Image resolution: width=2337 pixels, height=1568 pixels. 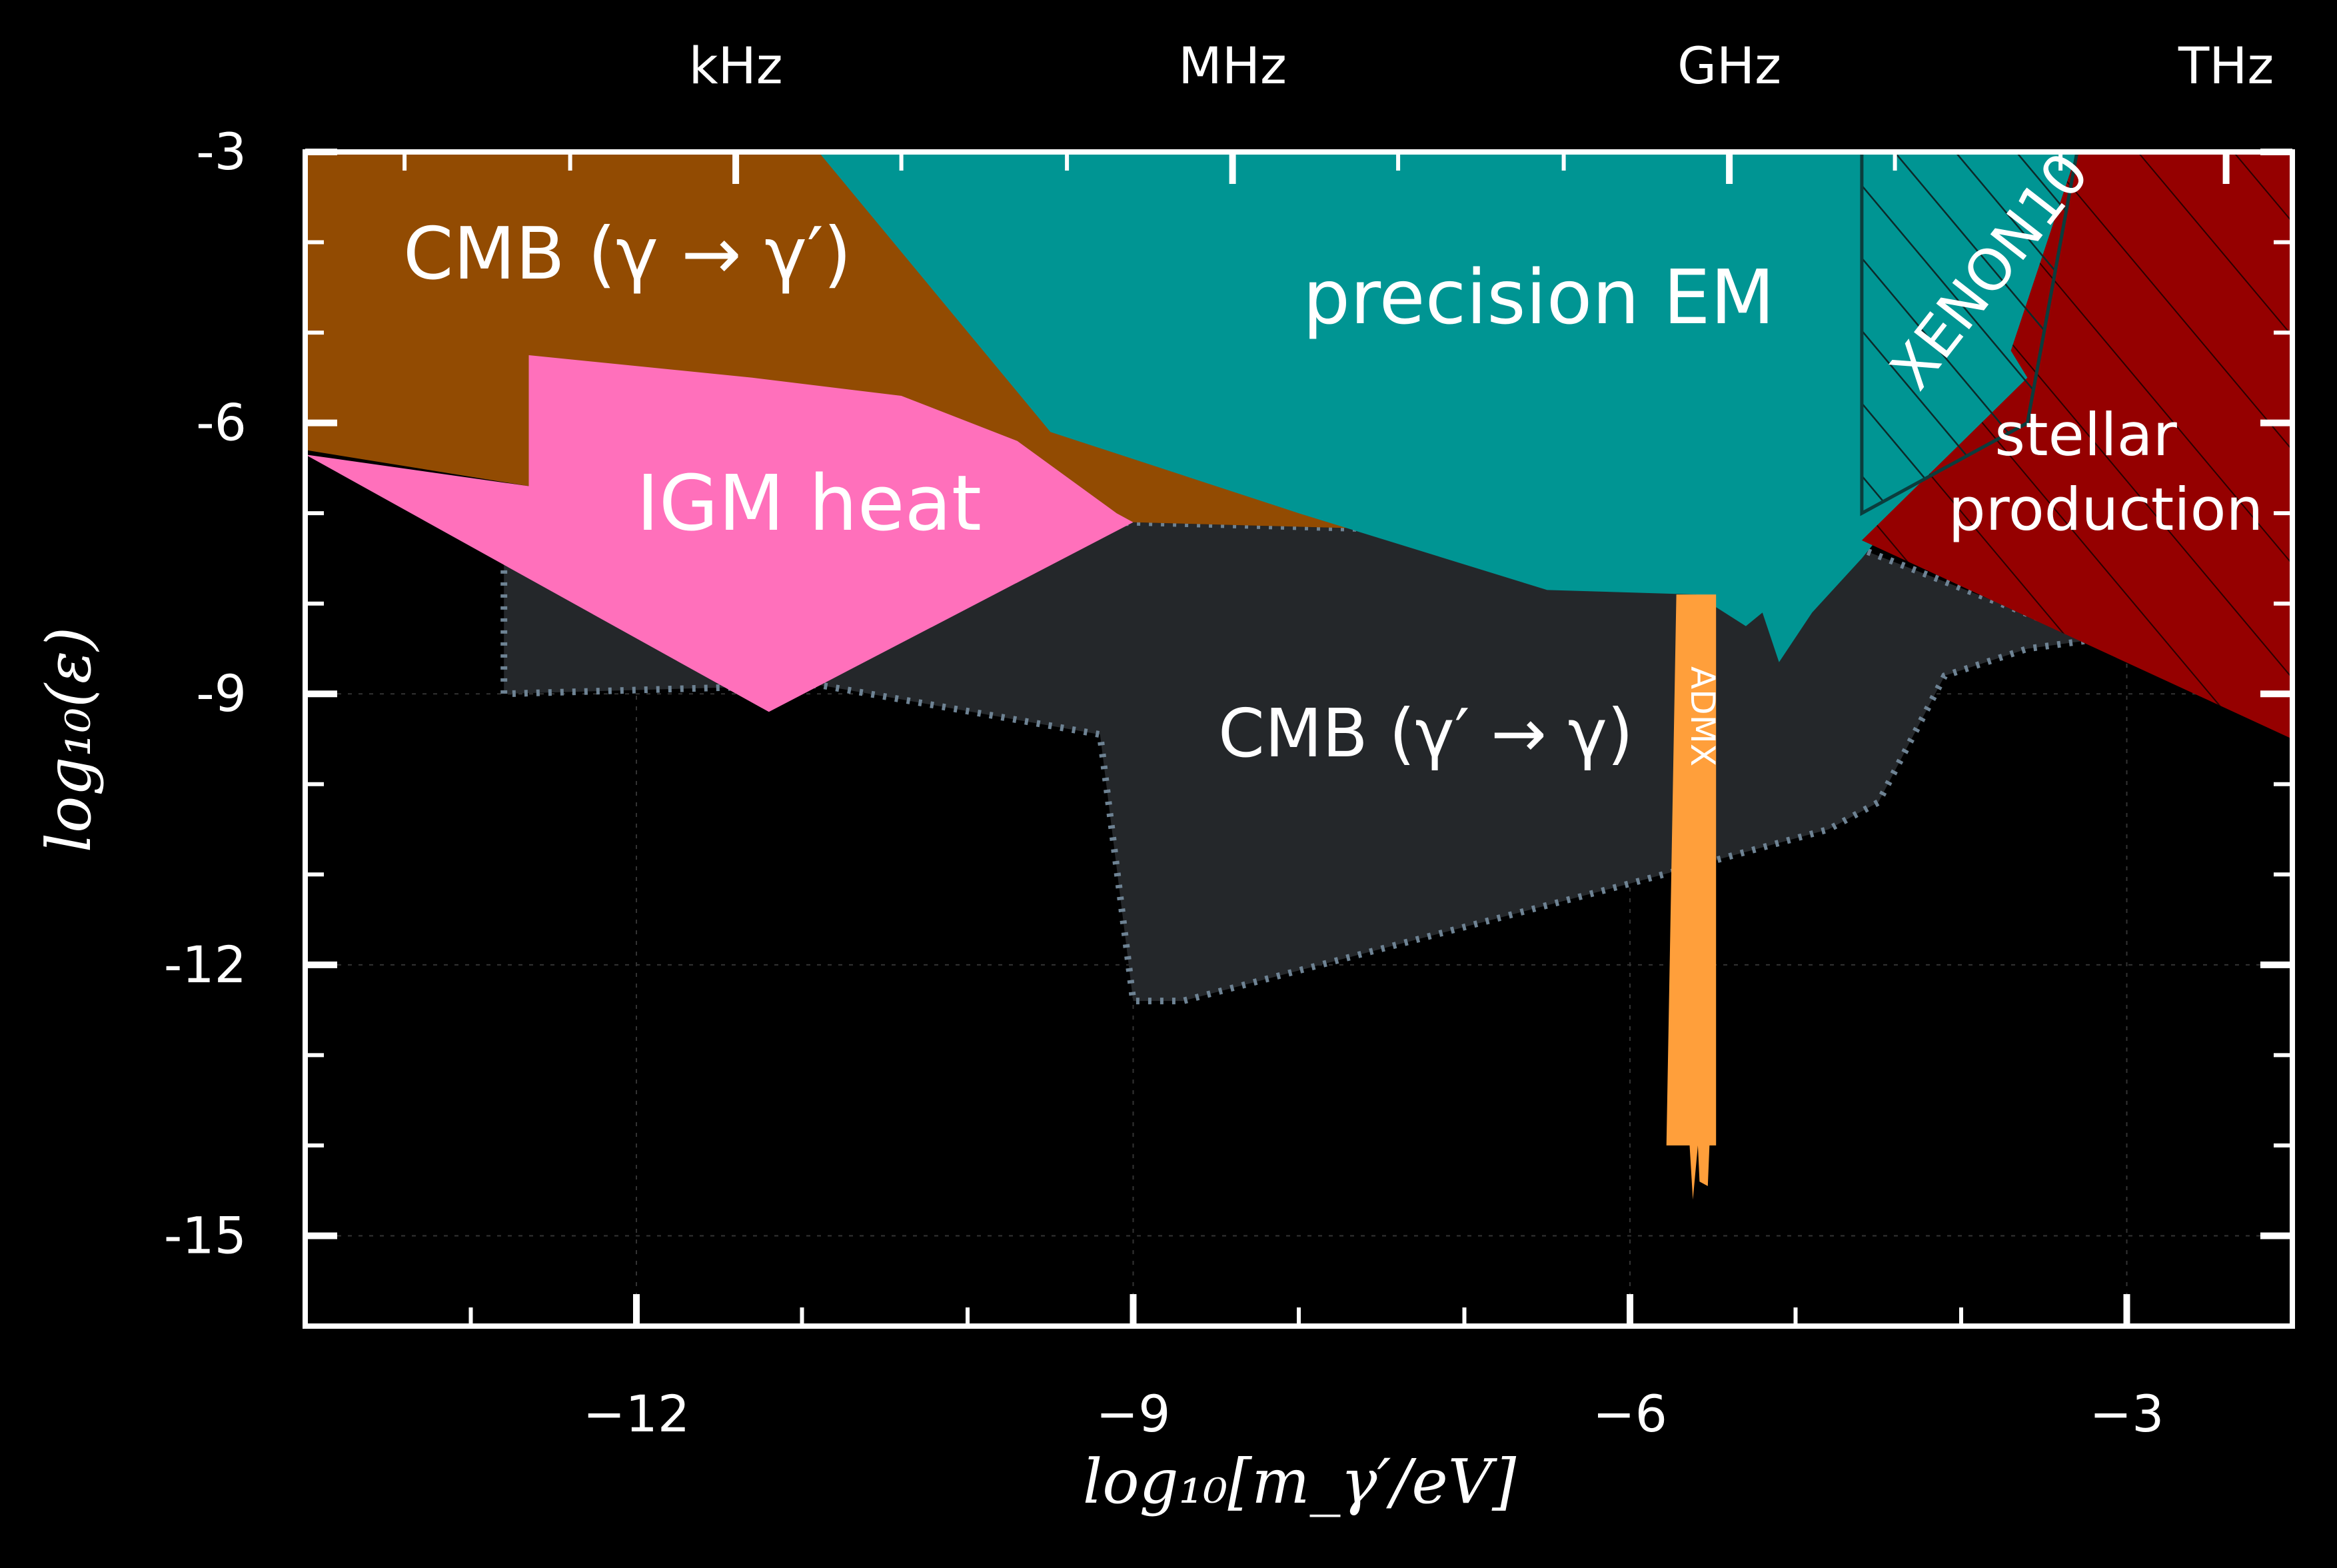 I want to click on label-cmb-photon-to-dark-text: CMB (γ → γ′), so click(x=627, y=255).